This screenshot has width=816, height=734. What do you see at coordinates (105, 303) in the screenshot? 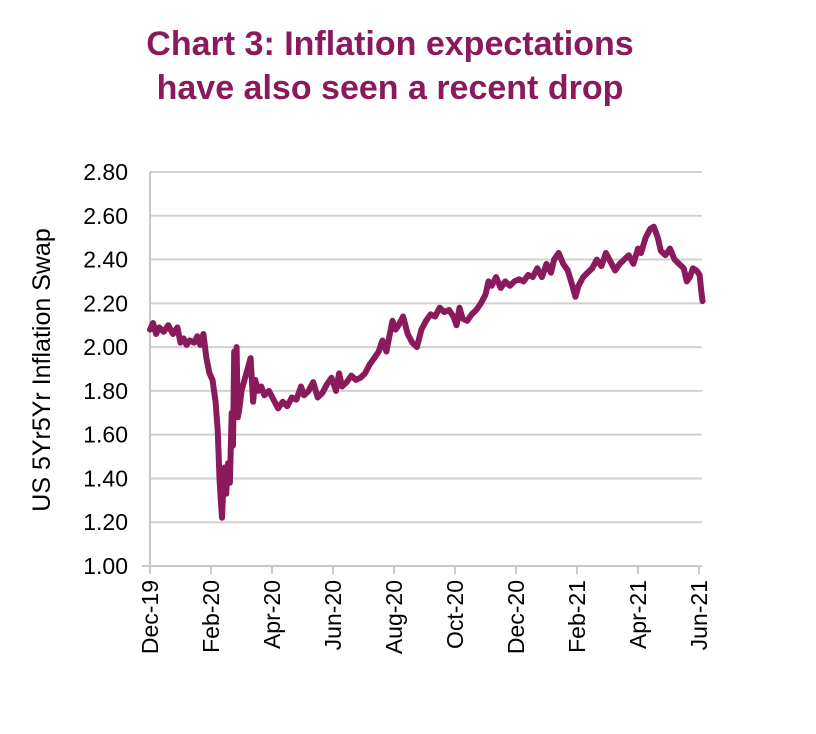
I see `y-tick-label: 2.20` at bounding box center [105, 303].